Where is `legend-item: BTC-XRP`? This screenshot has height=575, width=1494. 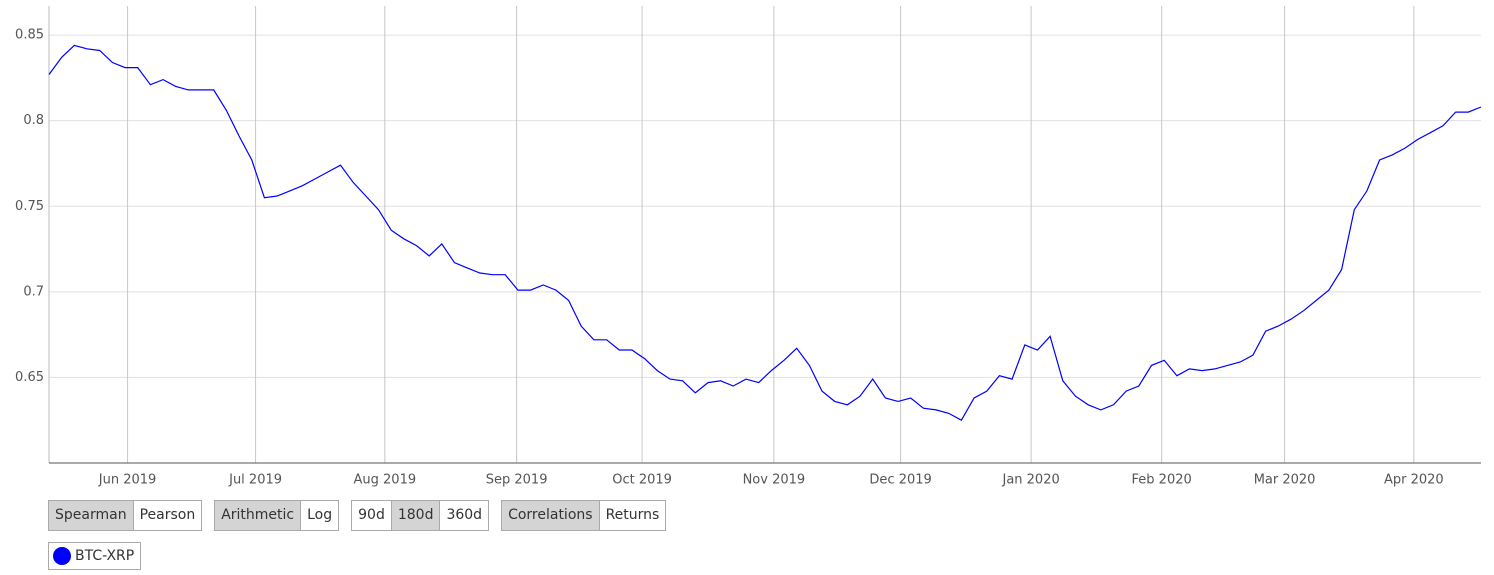 legend-item: BTC-XRP is located at coordinates (95, 556).